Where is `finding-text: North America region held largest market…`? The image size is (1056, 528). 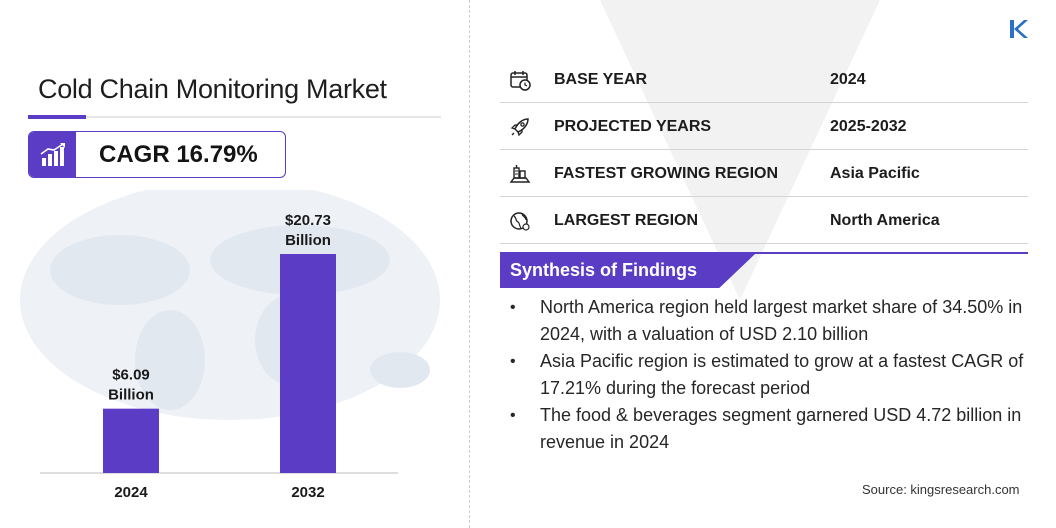 finding-text: North America region held largest market… is located at coordinates (781, 320).